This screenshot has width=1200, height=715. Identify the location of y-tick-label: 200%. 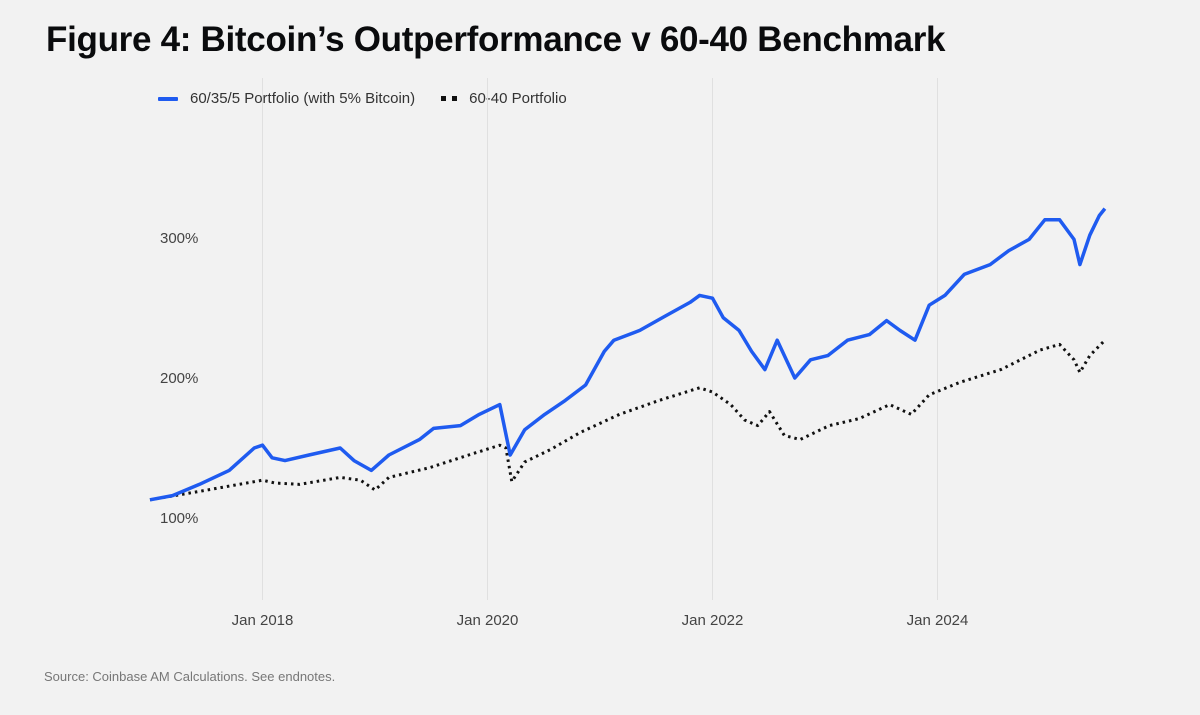
(179, 378).